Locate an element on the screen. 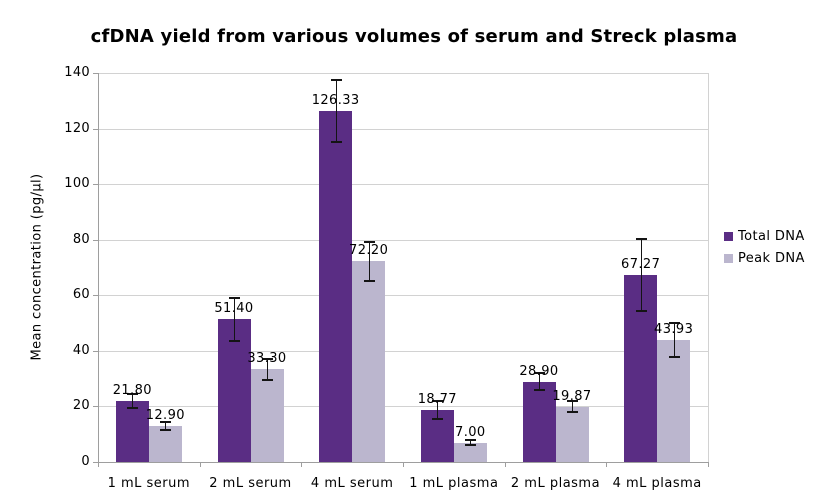 The width and height of the screenshot is (828, 502). y-axis-line is located at coordinates (98, 268).